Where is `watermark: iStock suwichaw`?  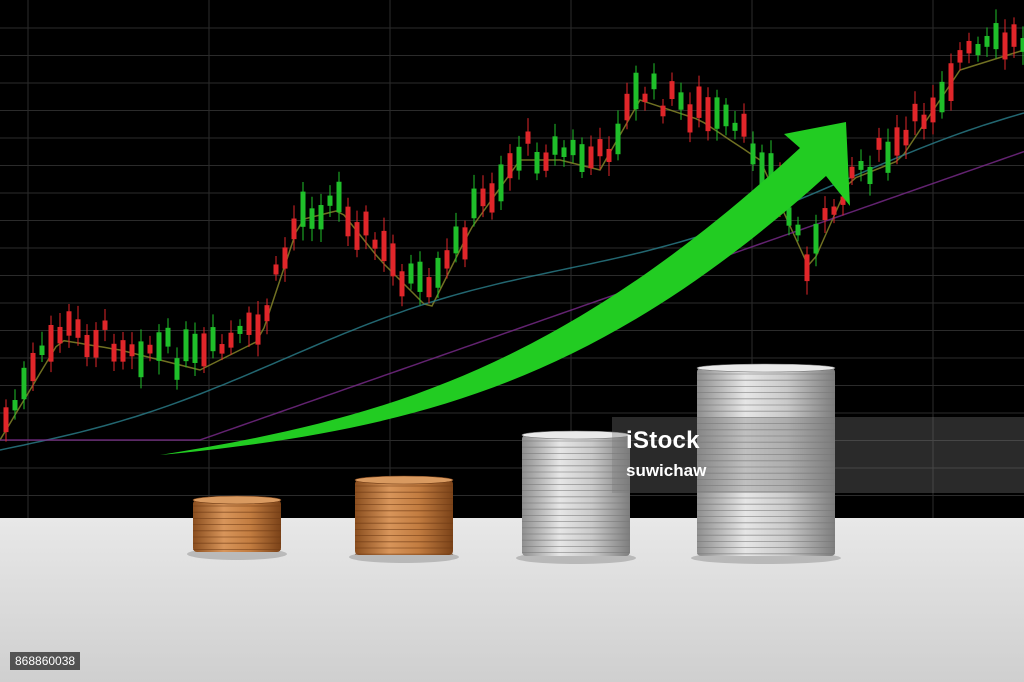
watermark: iStock suwichaw is located at coordinates (818, 455).